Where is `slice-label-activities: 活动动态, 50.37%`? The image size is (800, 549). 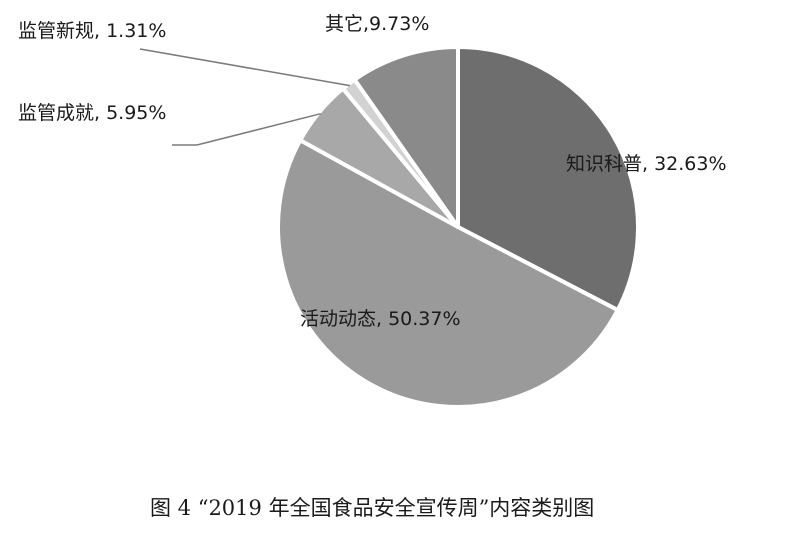 slice-label-activities: 活动动态, 50.37% is located at coordinates (380, 319).